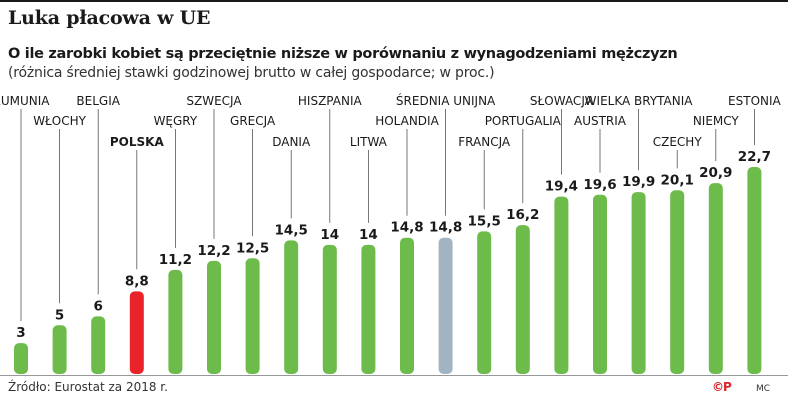  Describe the element at coordinates (291, 230) in the screenshot. I see `value-label: 14,5` at that location.